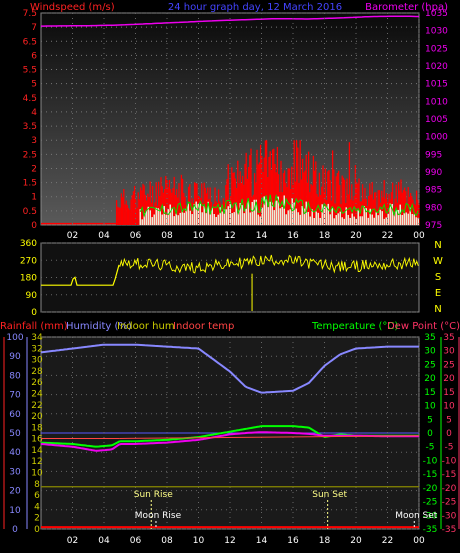 Image resolution: width=460 pixels, height=553 pixels. I want to click on indoor-hum-tick-label: 16, so click(37, 440).